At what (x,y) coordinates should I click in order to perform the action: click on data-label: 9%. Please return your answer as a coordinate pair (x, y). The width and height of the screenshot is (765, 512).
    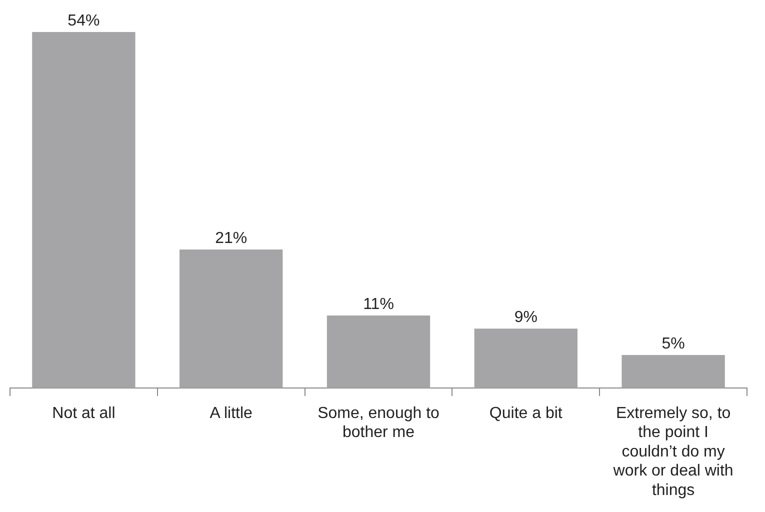
    Looking at the image, I should click on (526, 317).